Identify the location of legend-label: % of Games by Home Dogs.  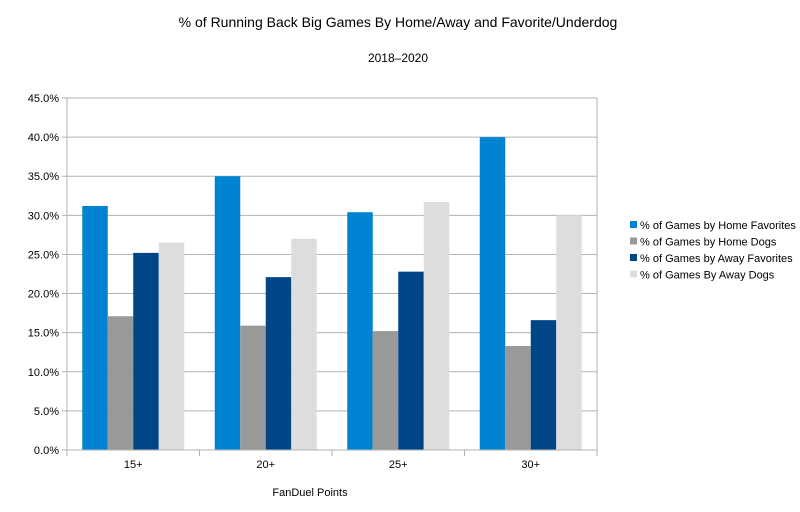
(708, 243).